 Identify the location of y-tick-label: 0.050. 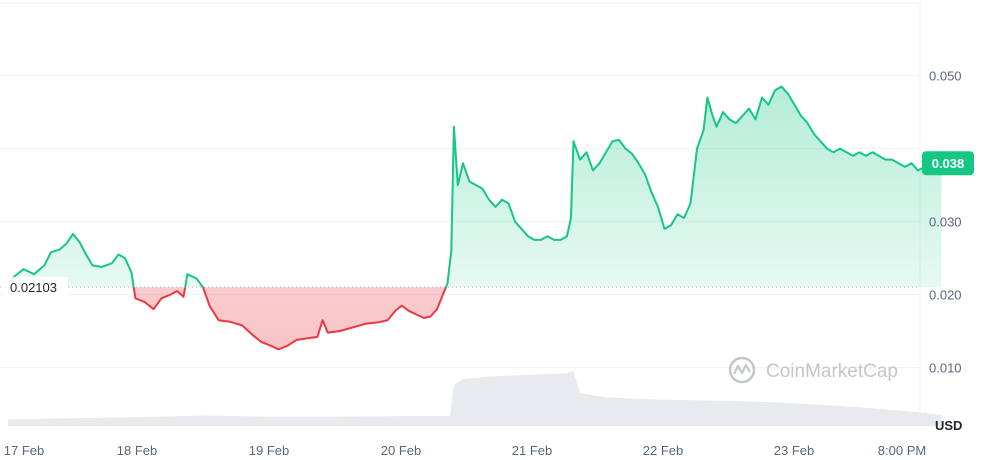
(945, 76).